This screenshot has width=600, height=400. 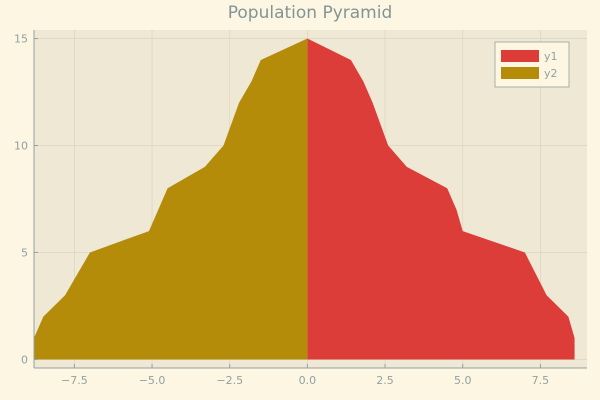 What do you see at coordinates (520, 73) in the screenshot?
I see `legend-swatch-y2` at bounding box center [520, 73].